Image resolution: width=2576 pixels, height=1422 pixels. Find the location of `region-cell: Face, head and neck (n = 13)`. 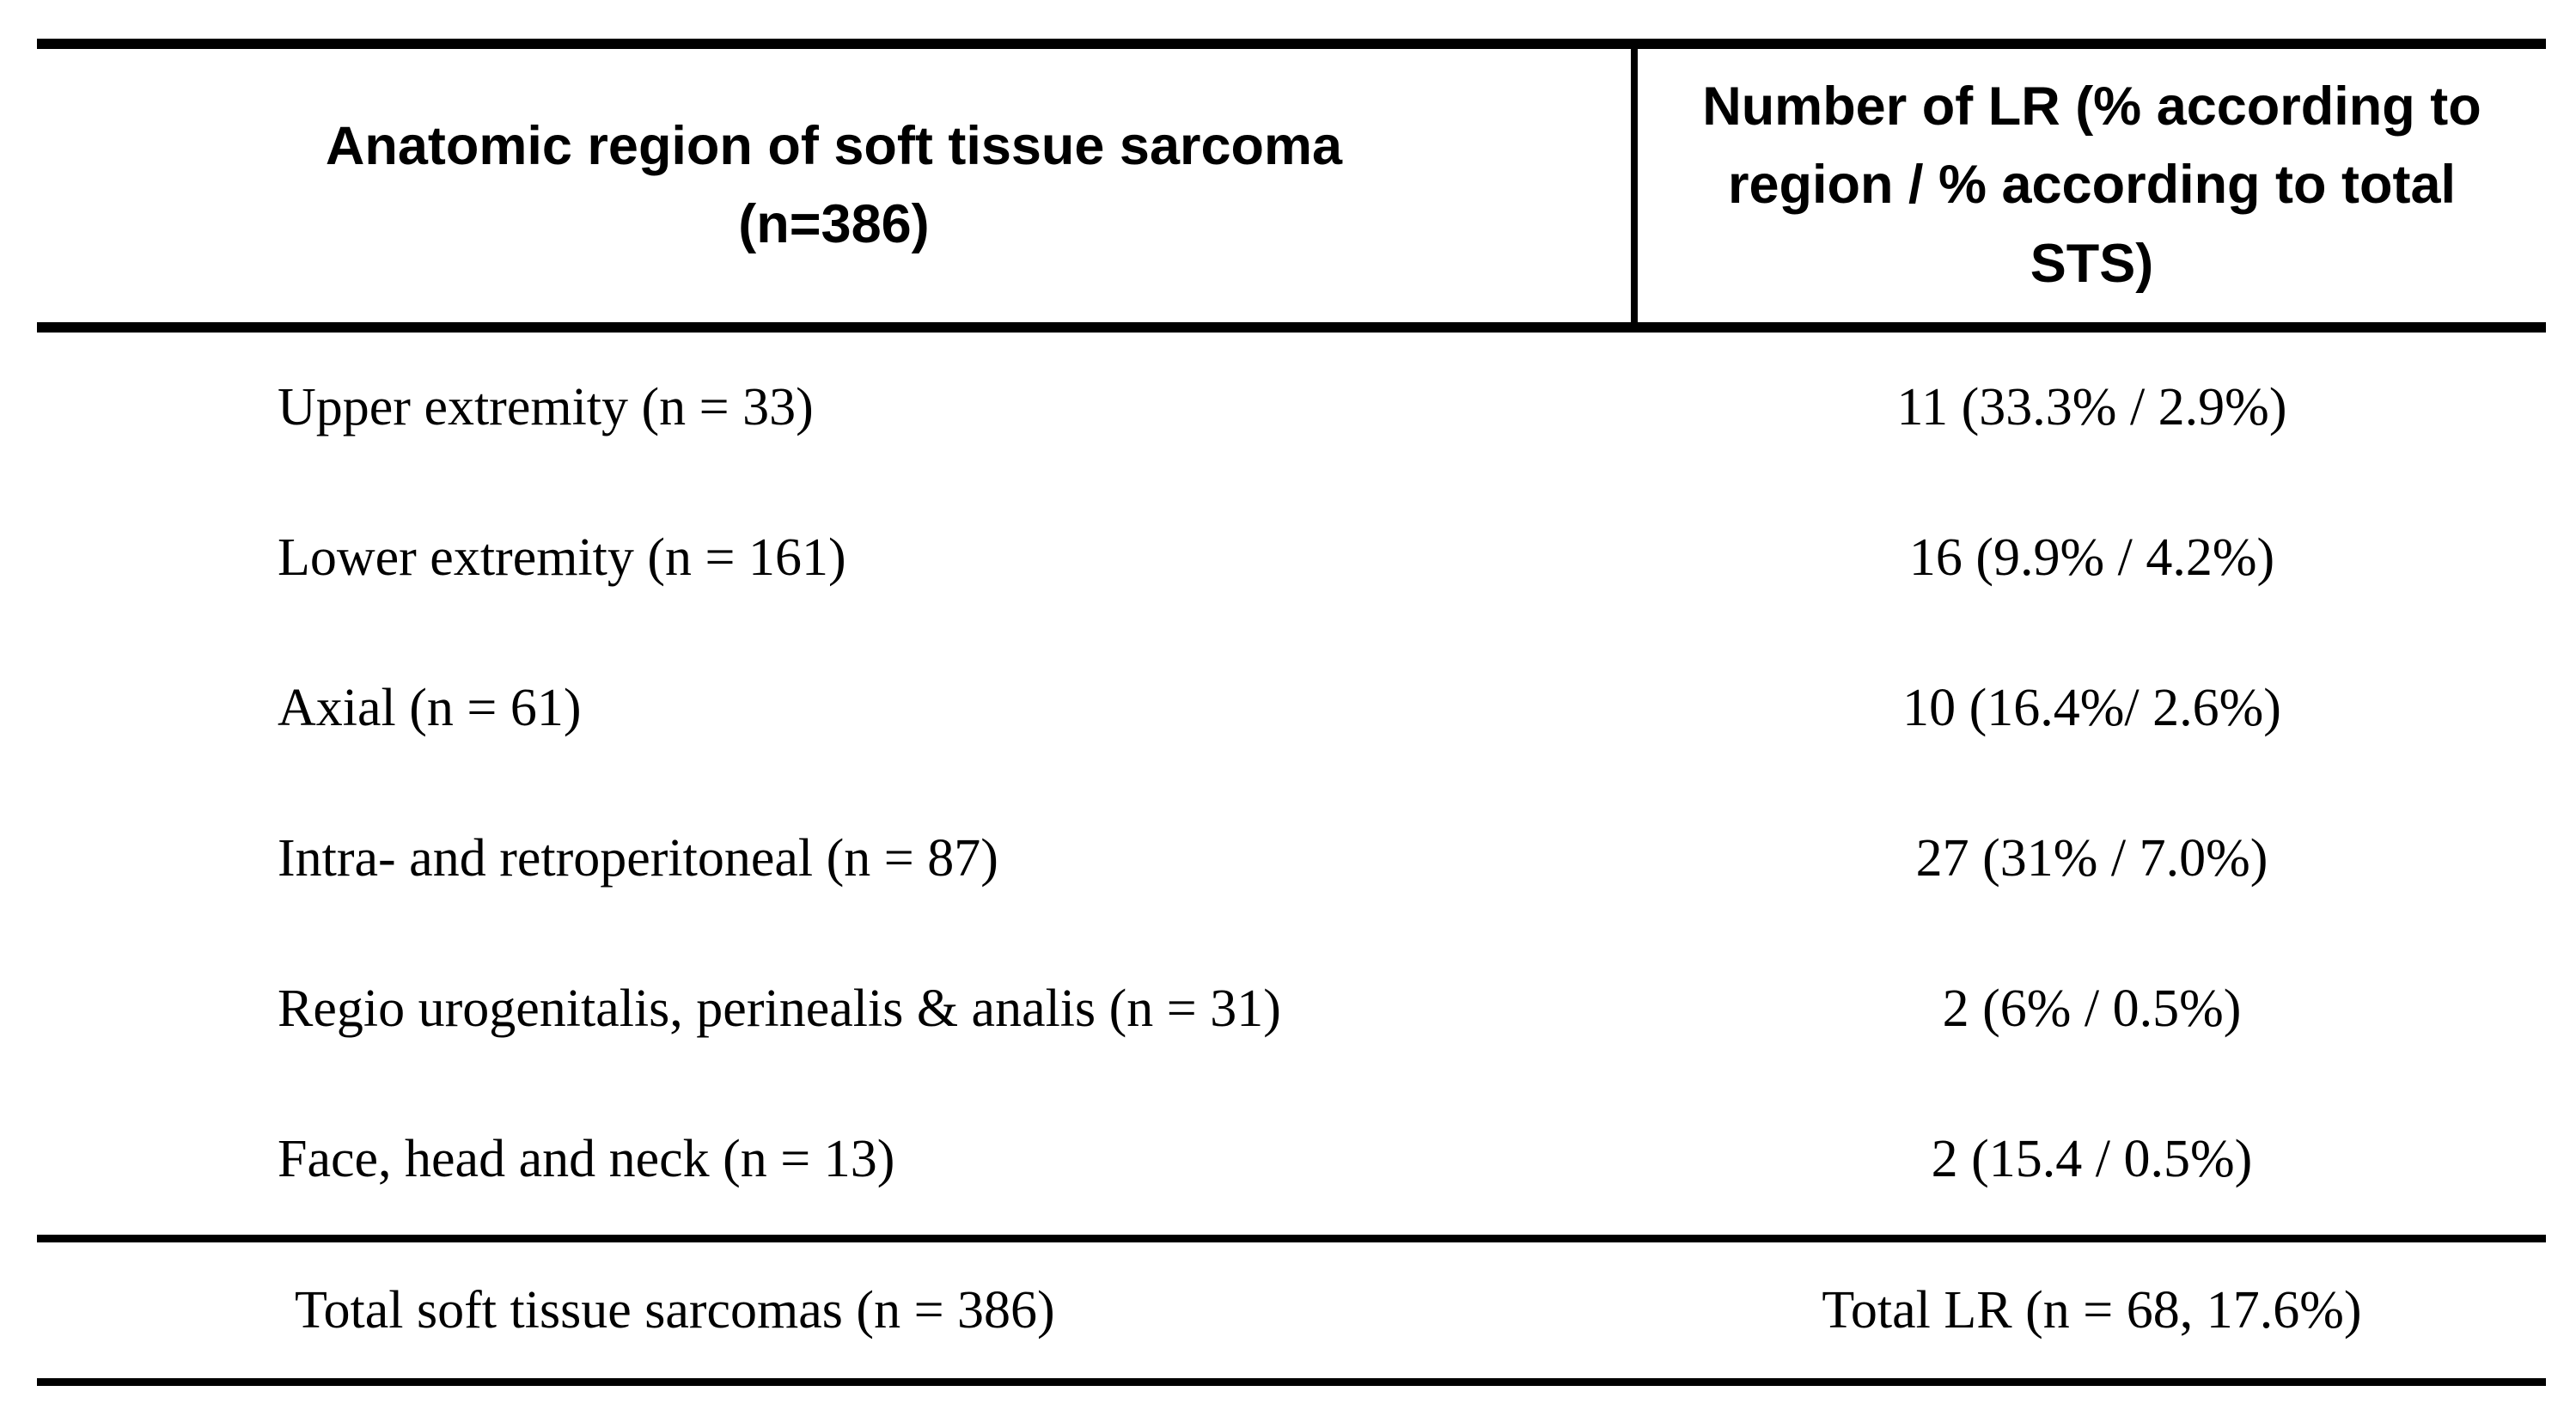

region-cell: Face, head and neck (n = 13) is located at coordinates (837, 1159).